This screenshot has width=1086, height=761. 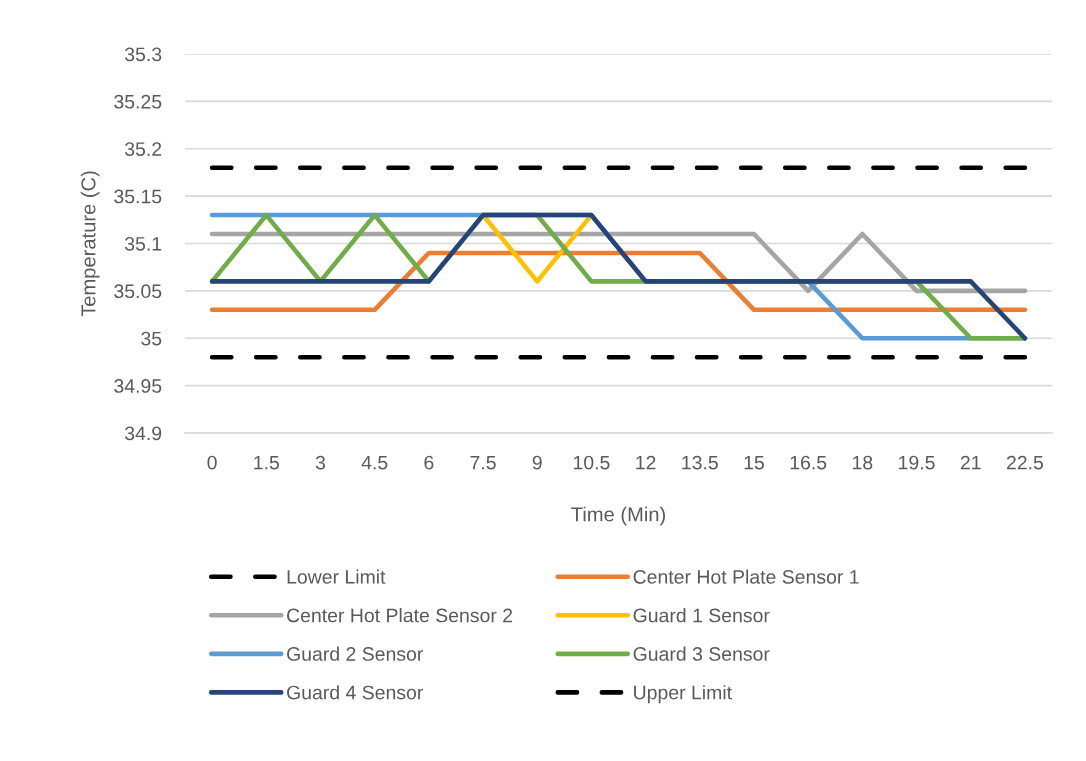 I want to click on x-tick-label: 19.5, so click(x=917, y=462).